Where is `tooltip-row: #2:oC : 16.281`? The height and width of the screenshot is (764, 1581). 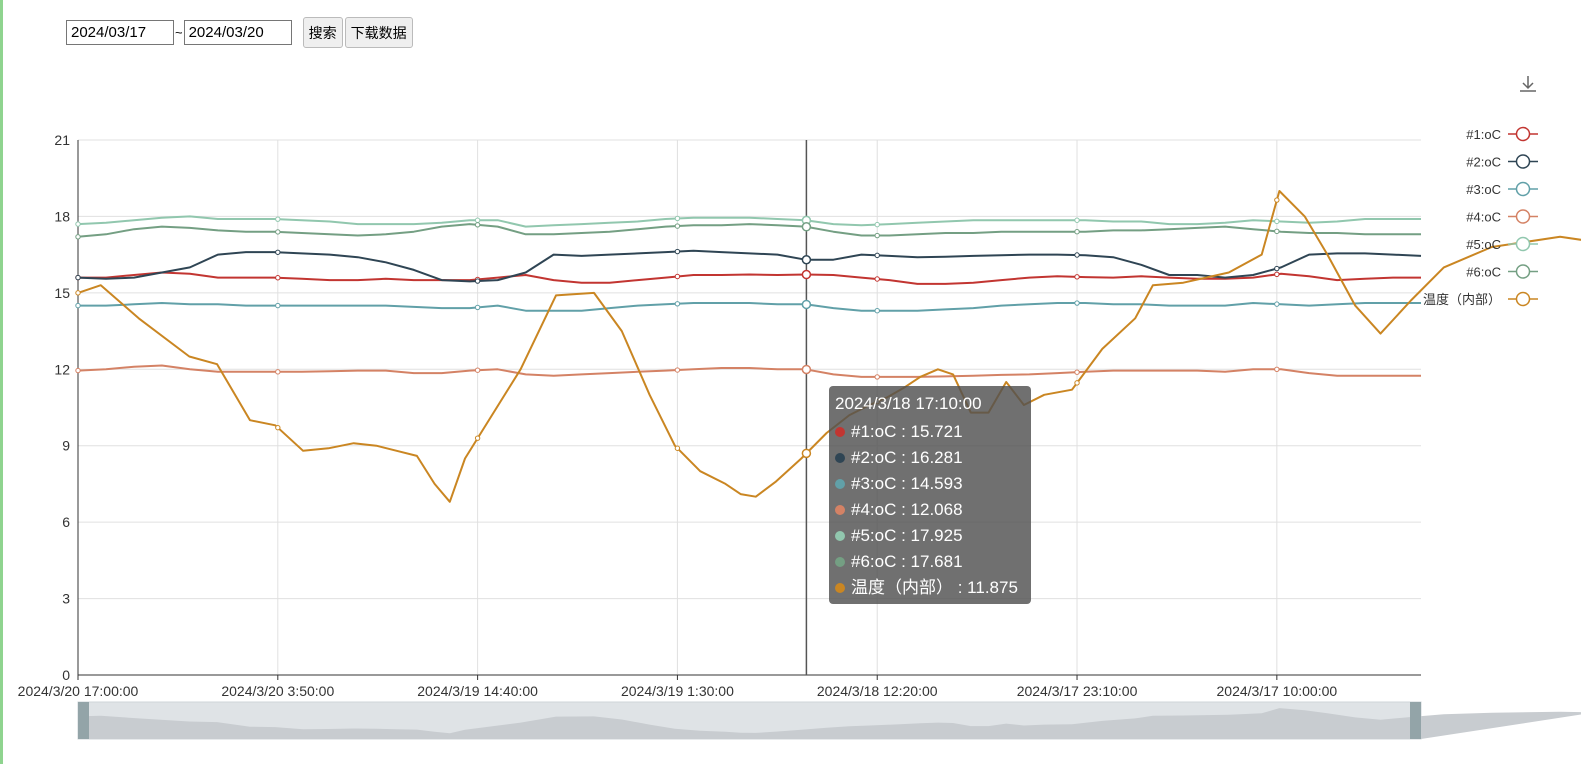 tooltip-row: #2:oC : 16.281 is located at coordinates (930, 458).